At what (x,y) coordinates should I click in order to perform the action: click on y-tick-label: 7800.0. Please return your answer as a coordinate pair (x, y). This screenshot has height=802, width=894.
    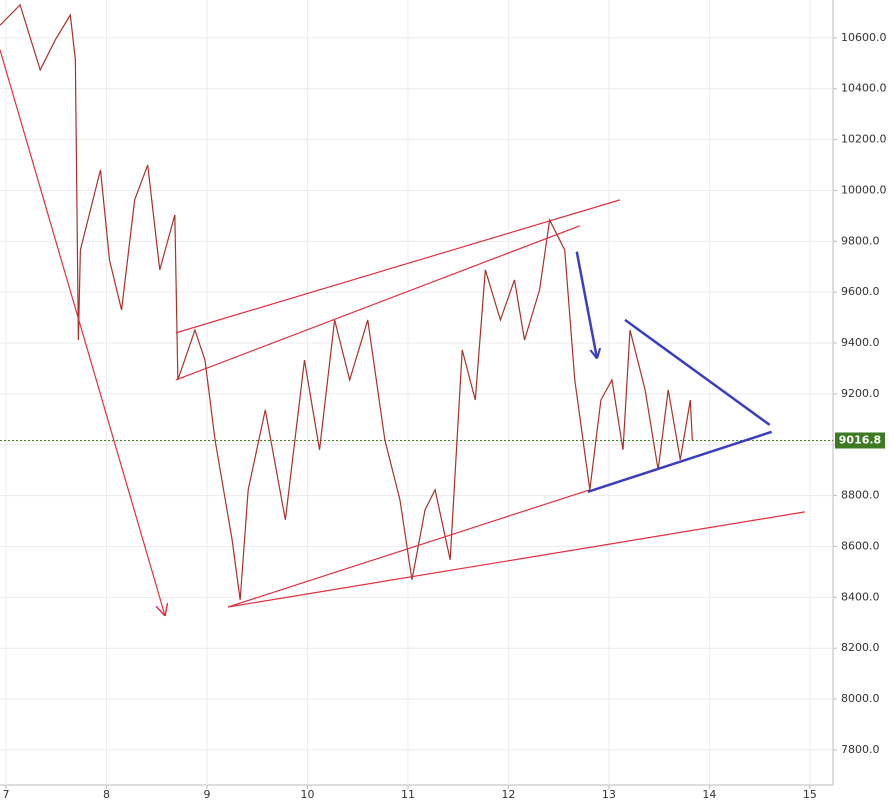
    Looking at the image, I should click on (860, 749).